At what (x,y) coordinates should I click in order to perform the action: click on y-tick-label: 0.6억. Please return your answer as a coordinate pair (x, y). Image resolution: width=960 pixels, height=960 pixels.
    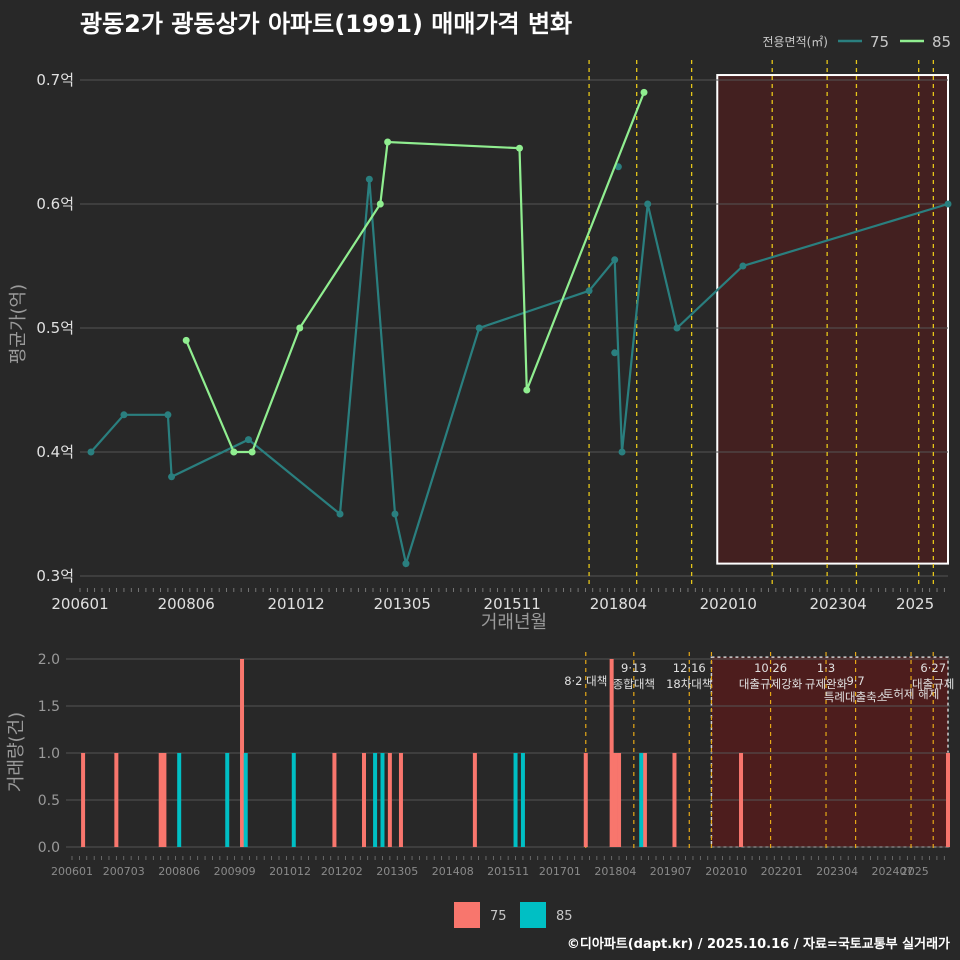
    Looking at the image, I should click on (55, 204).